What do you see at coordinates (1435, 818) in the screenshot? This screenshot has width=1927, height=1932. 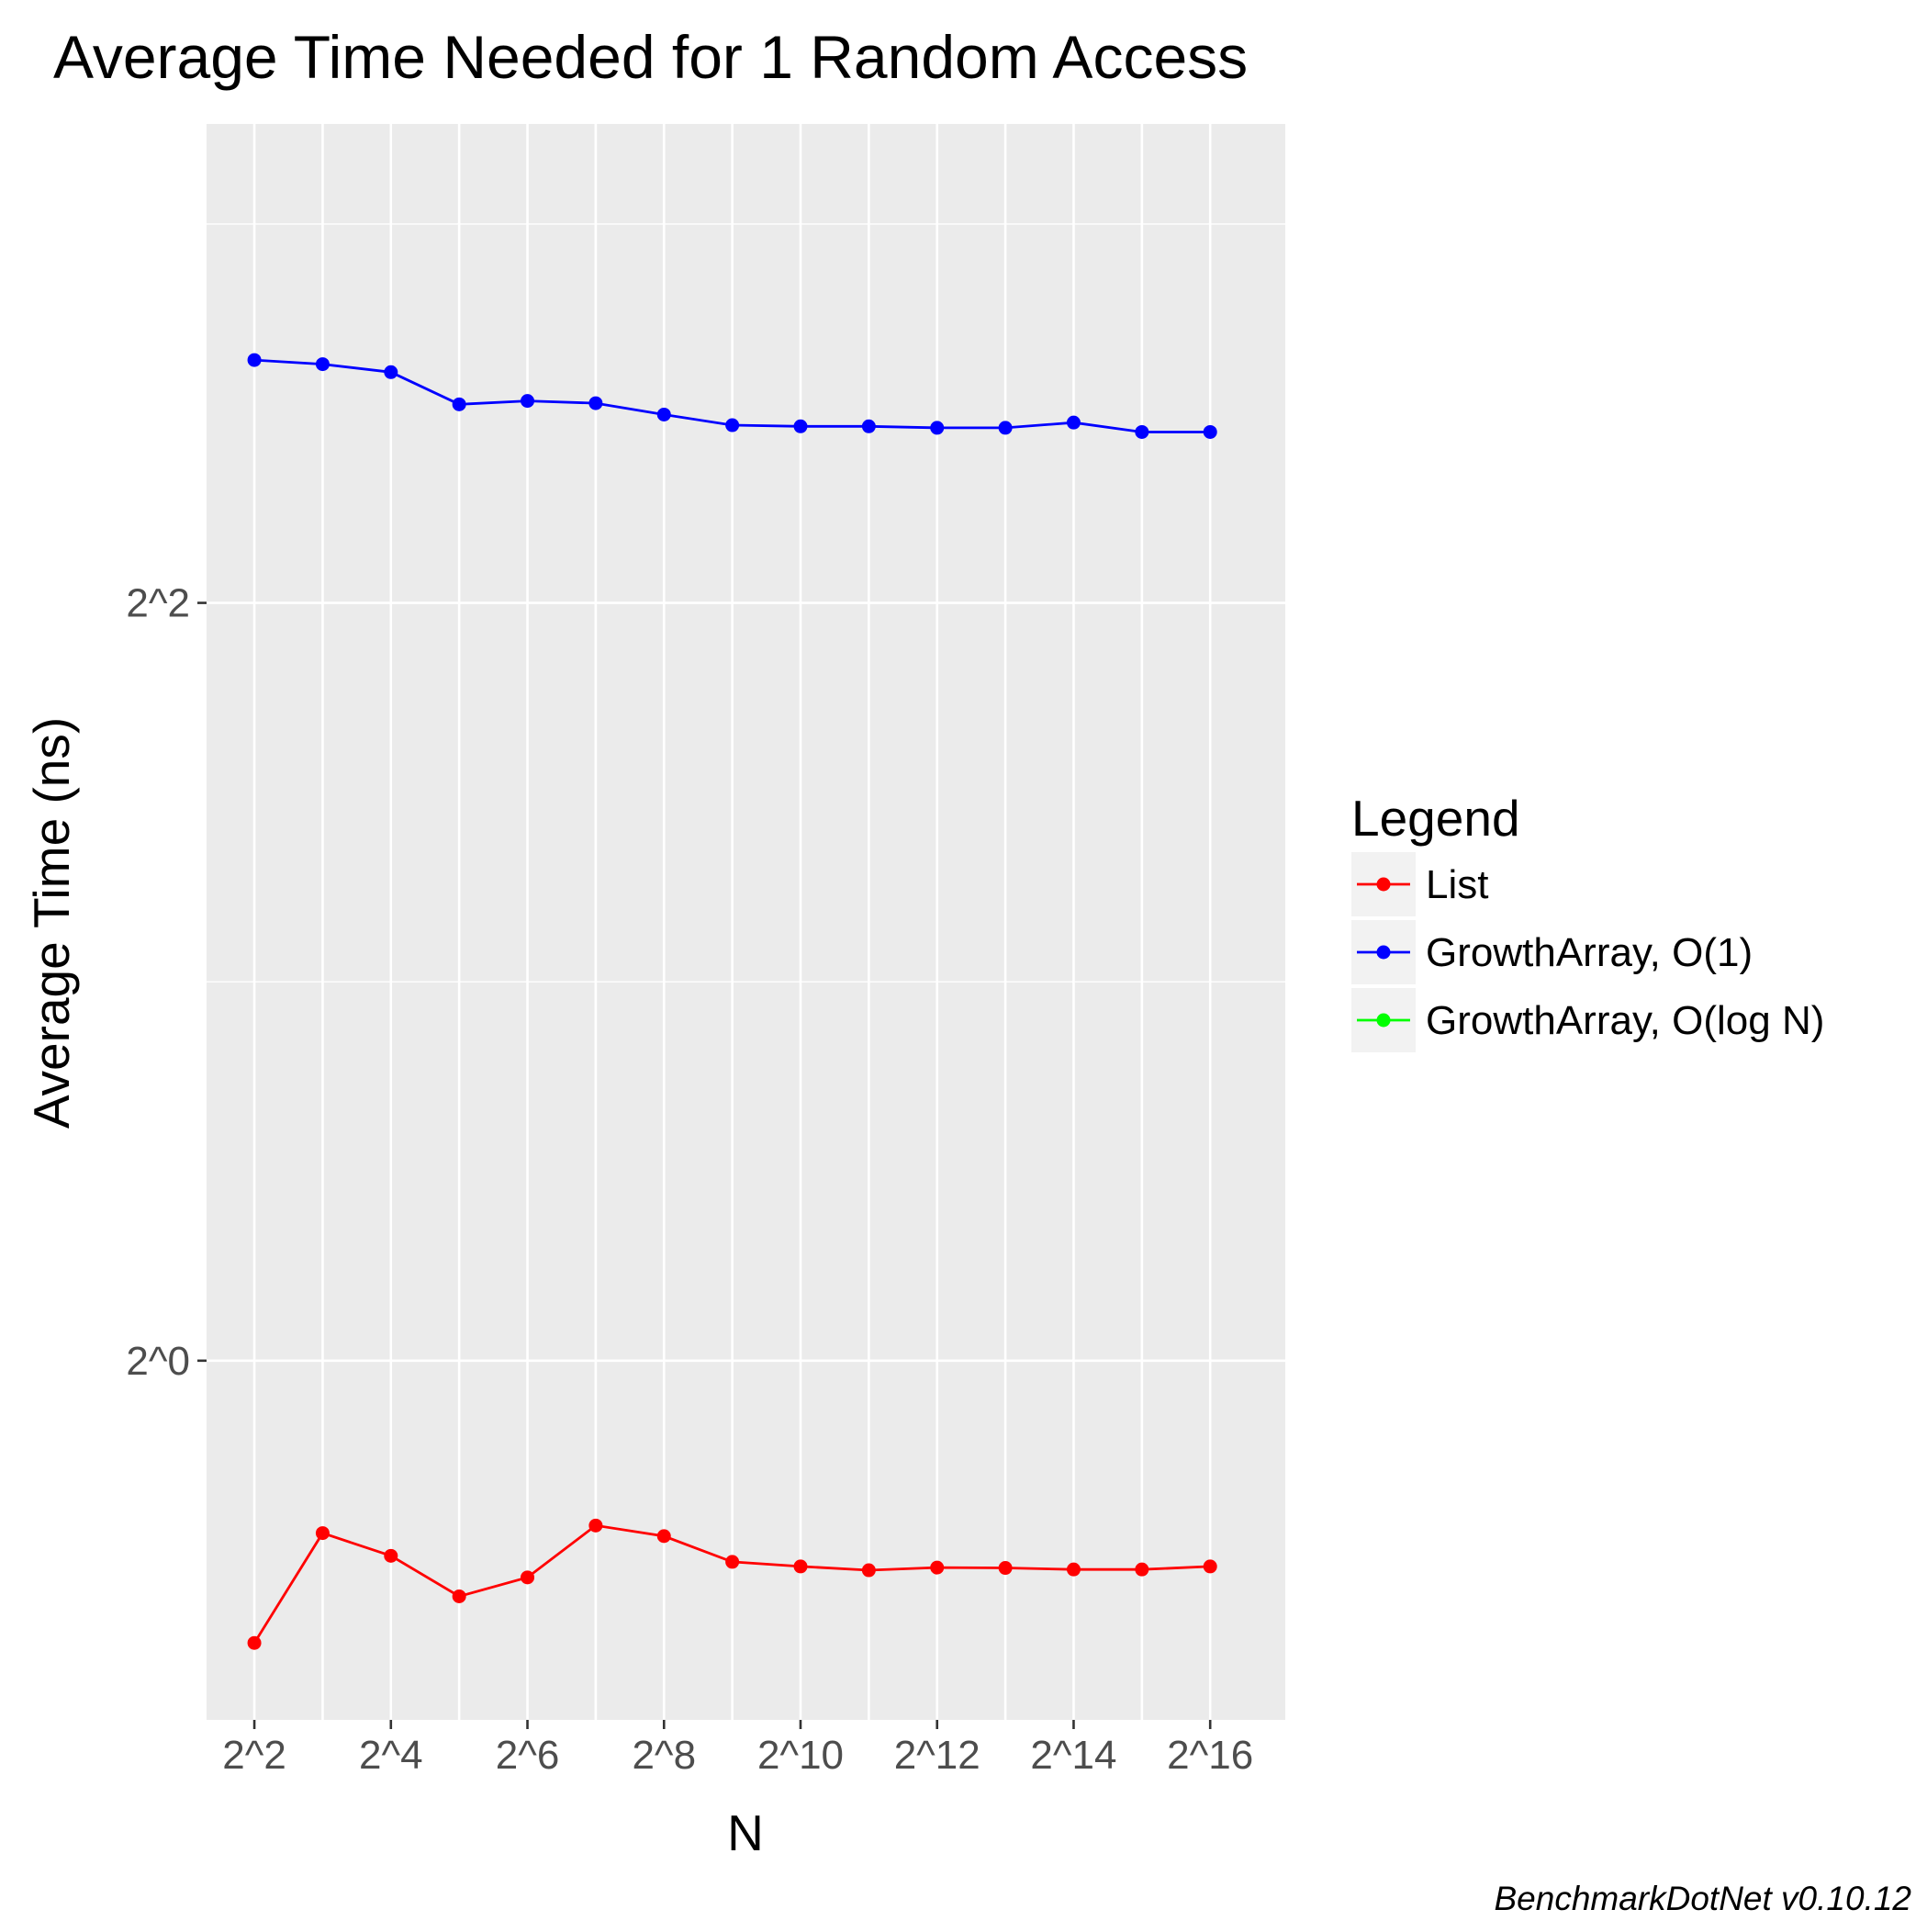 I see `legend-title: Legend` at bounding box center [1435, 818].